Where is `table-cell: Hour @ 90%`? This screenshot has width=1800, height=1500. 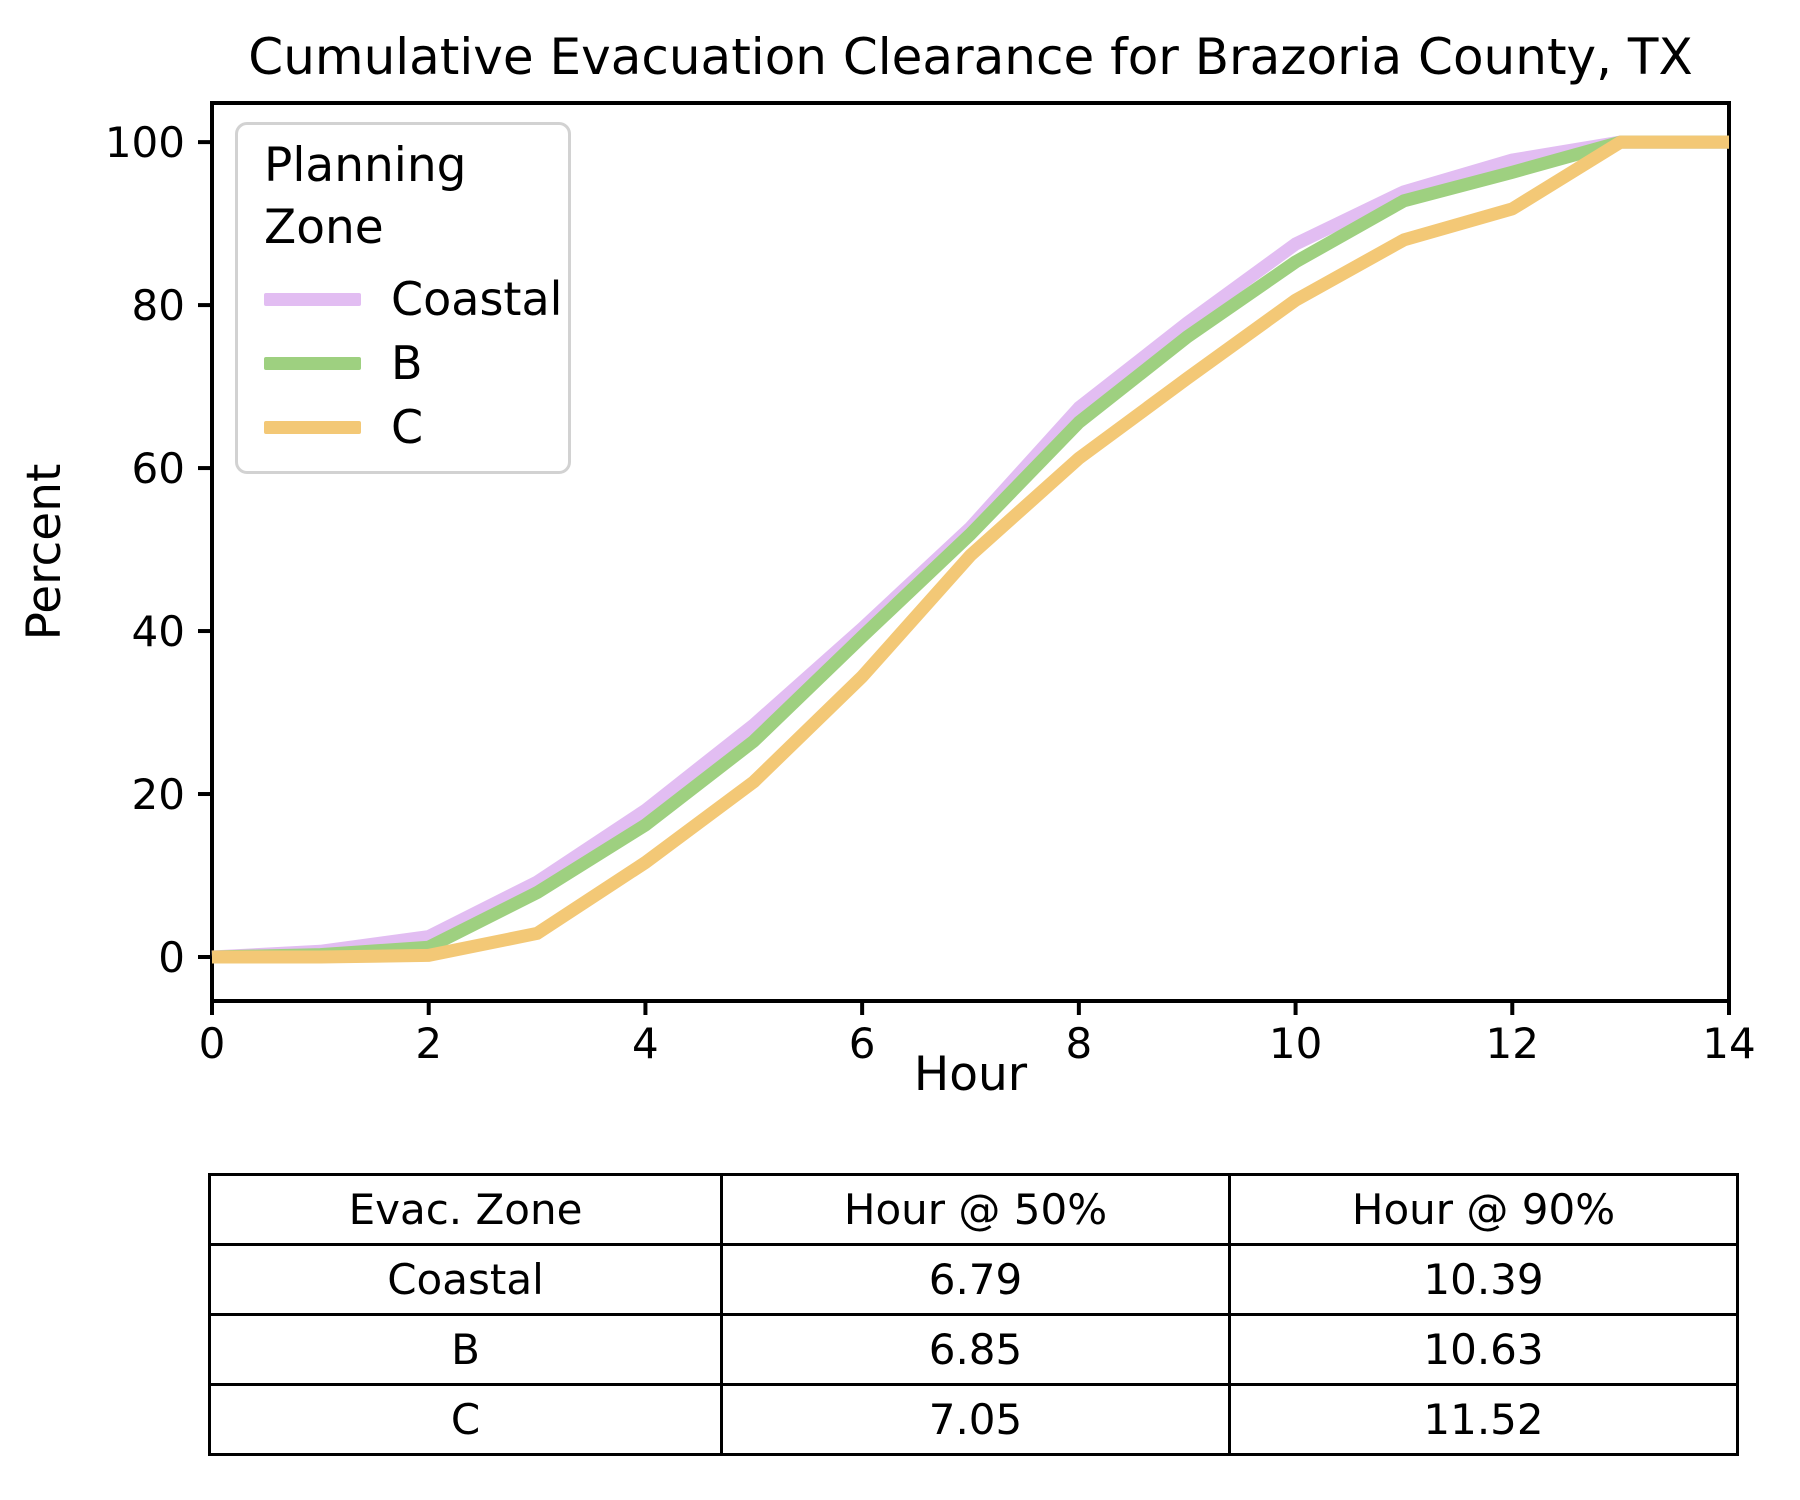
table-cell: Hour @ 90% is located at coordinates (1483, 1209).